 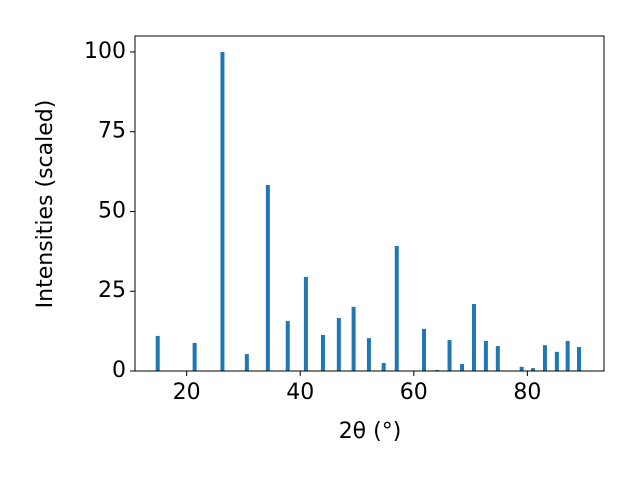 I want to click on y-tick-label: 100, so click(x=105, y=51).